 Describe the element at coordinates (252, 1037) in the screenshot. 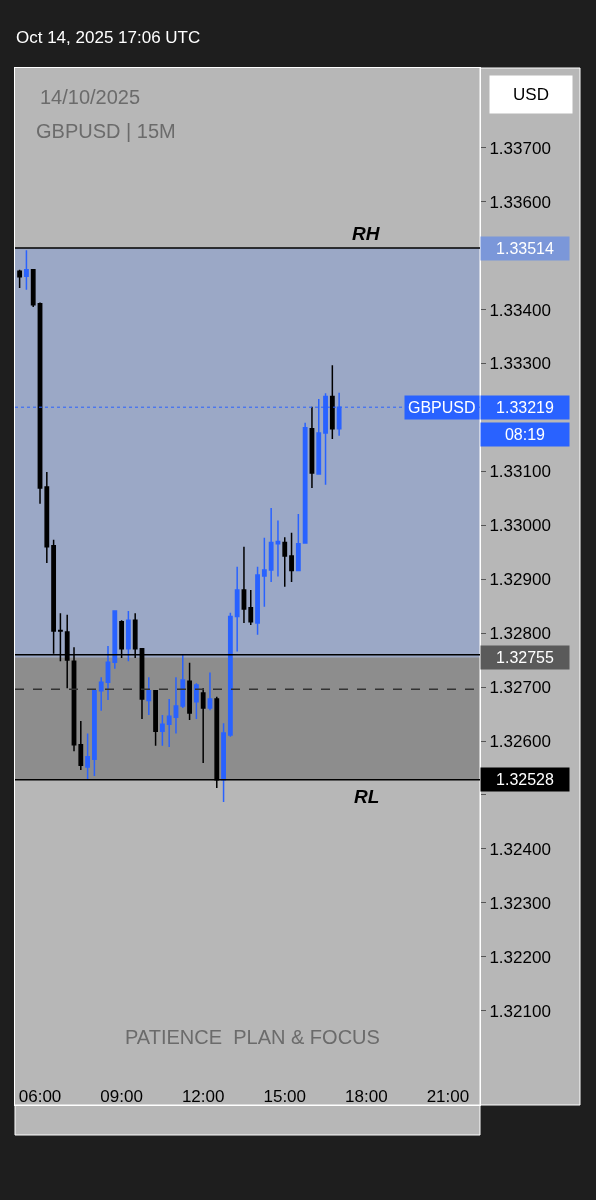

I see `annotation: PATIENCE PLAN & FOCUS` at that location.